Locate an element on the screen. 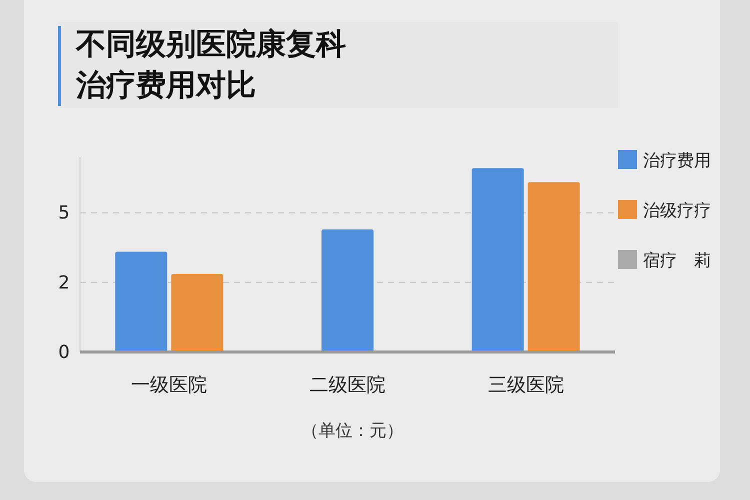 The width and height of the screenshot is (750, 500). x-tick-label: 二级医院 is located at coordinates (348, 385).